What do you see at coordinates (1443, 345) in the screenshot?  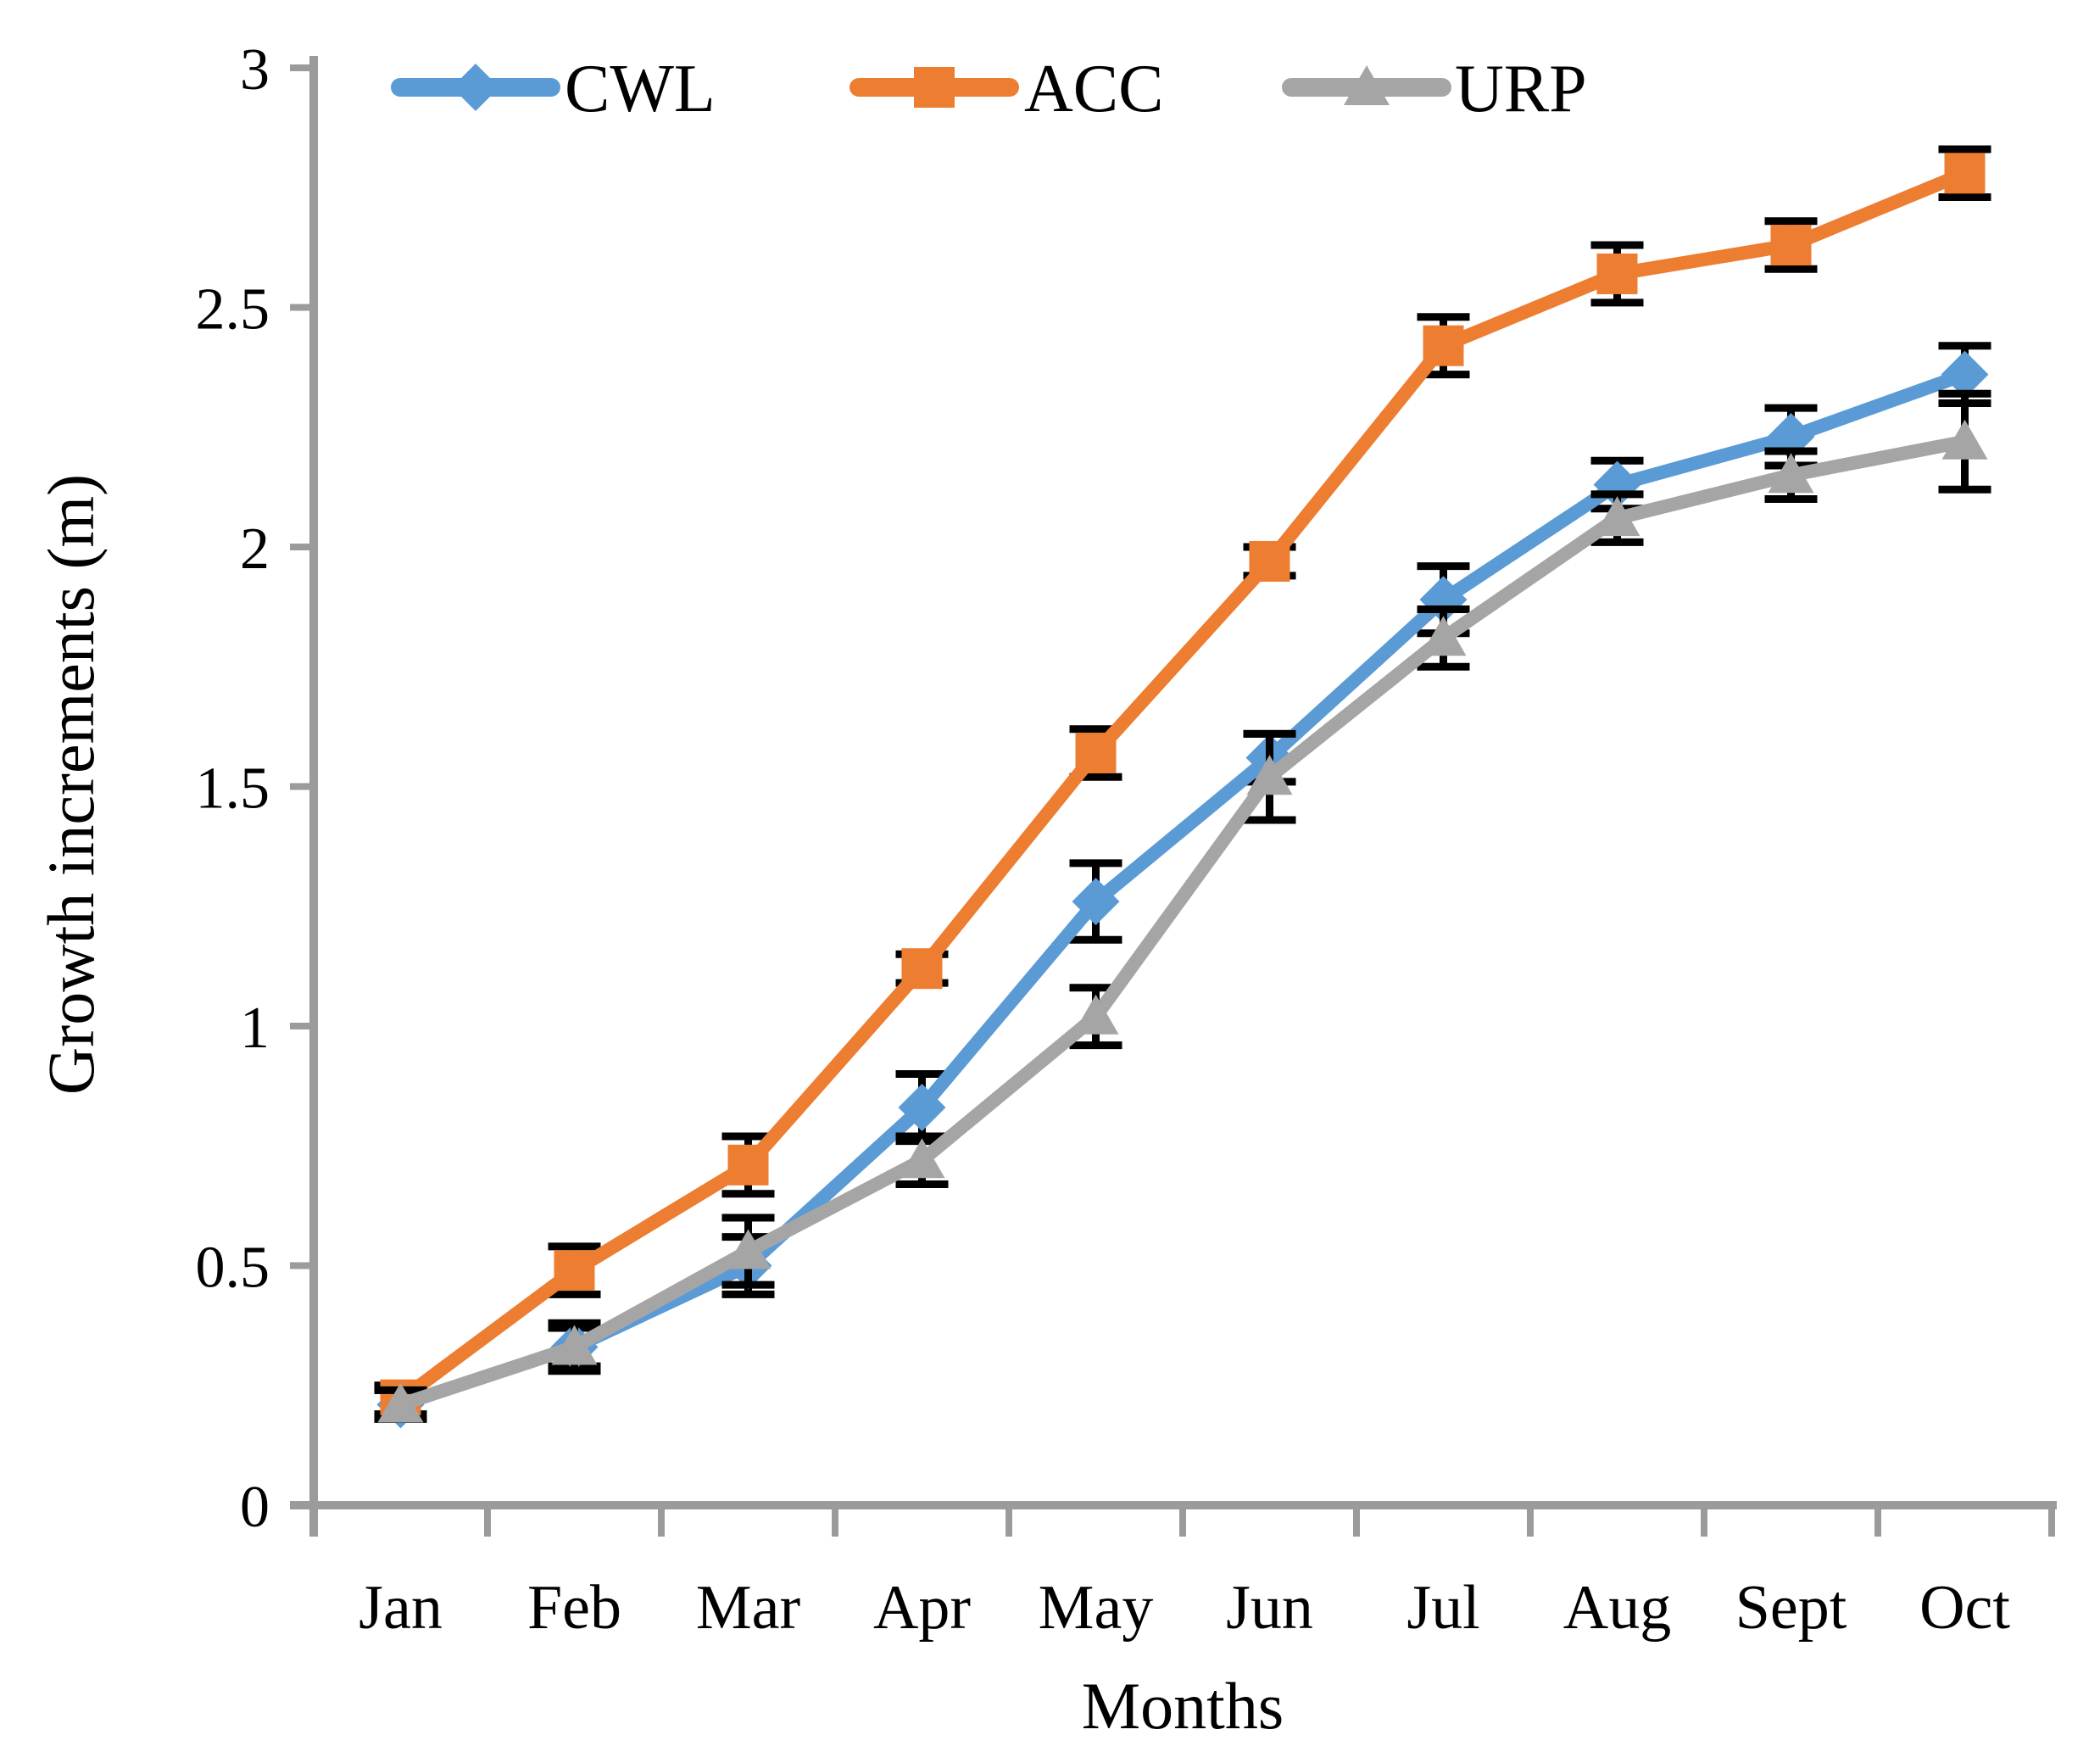 I see `marker-ACC-Jul` at bounding box center [1443, 345].